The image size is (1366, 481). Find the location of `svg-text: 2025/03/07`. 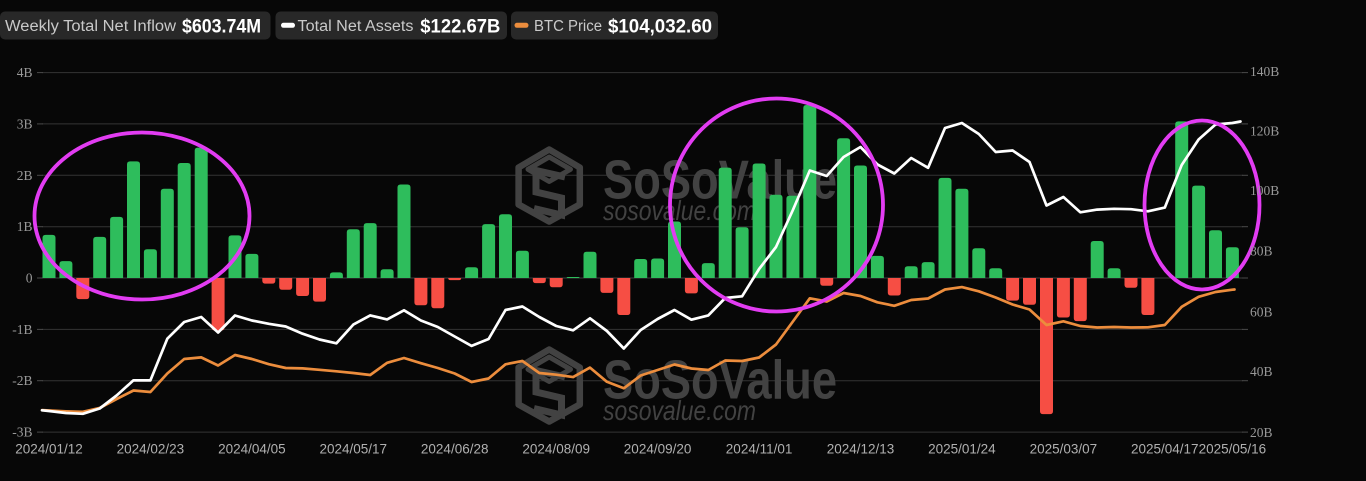

svg-text: 2025/03/07 is located at coordinates (1064, 449).